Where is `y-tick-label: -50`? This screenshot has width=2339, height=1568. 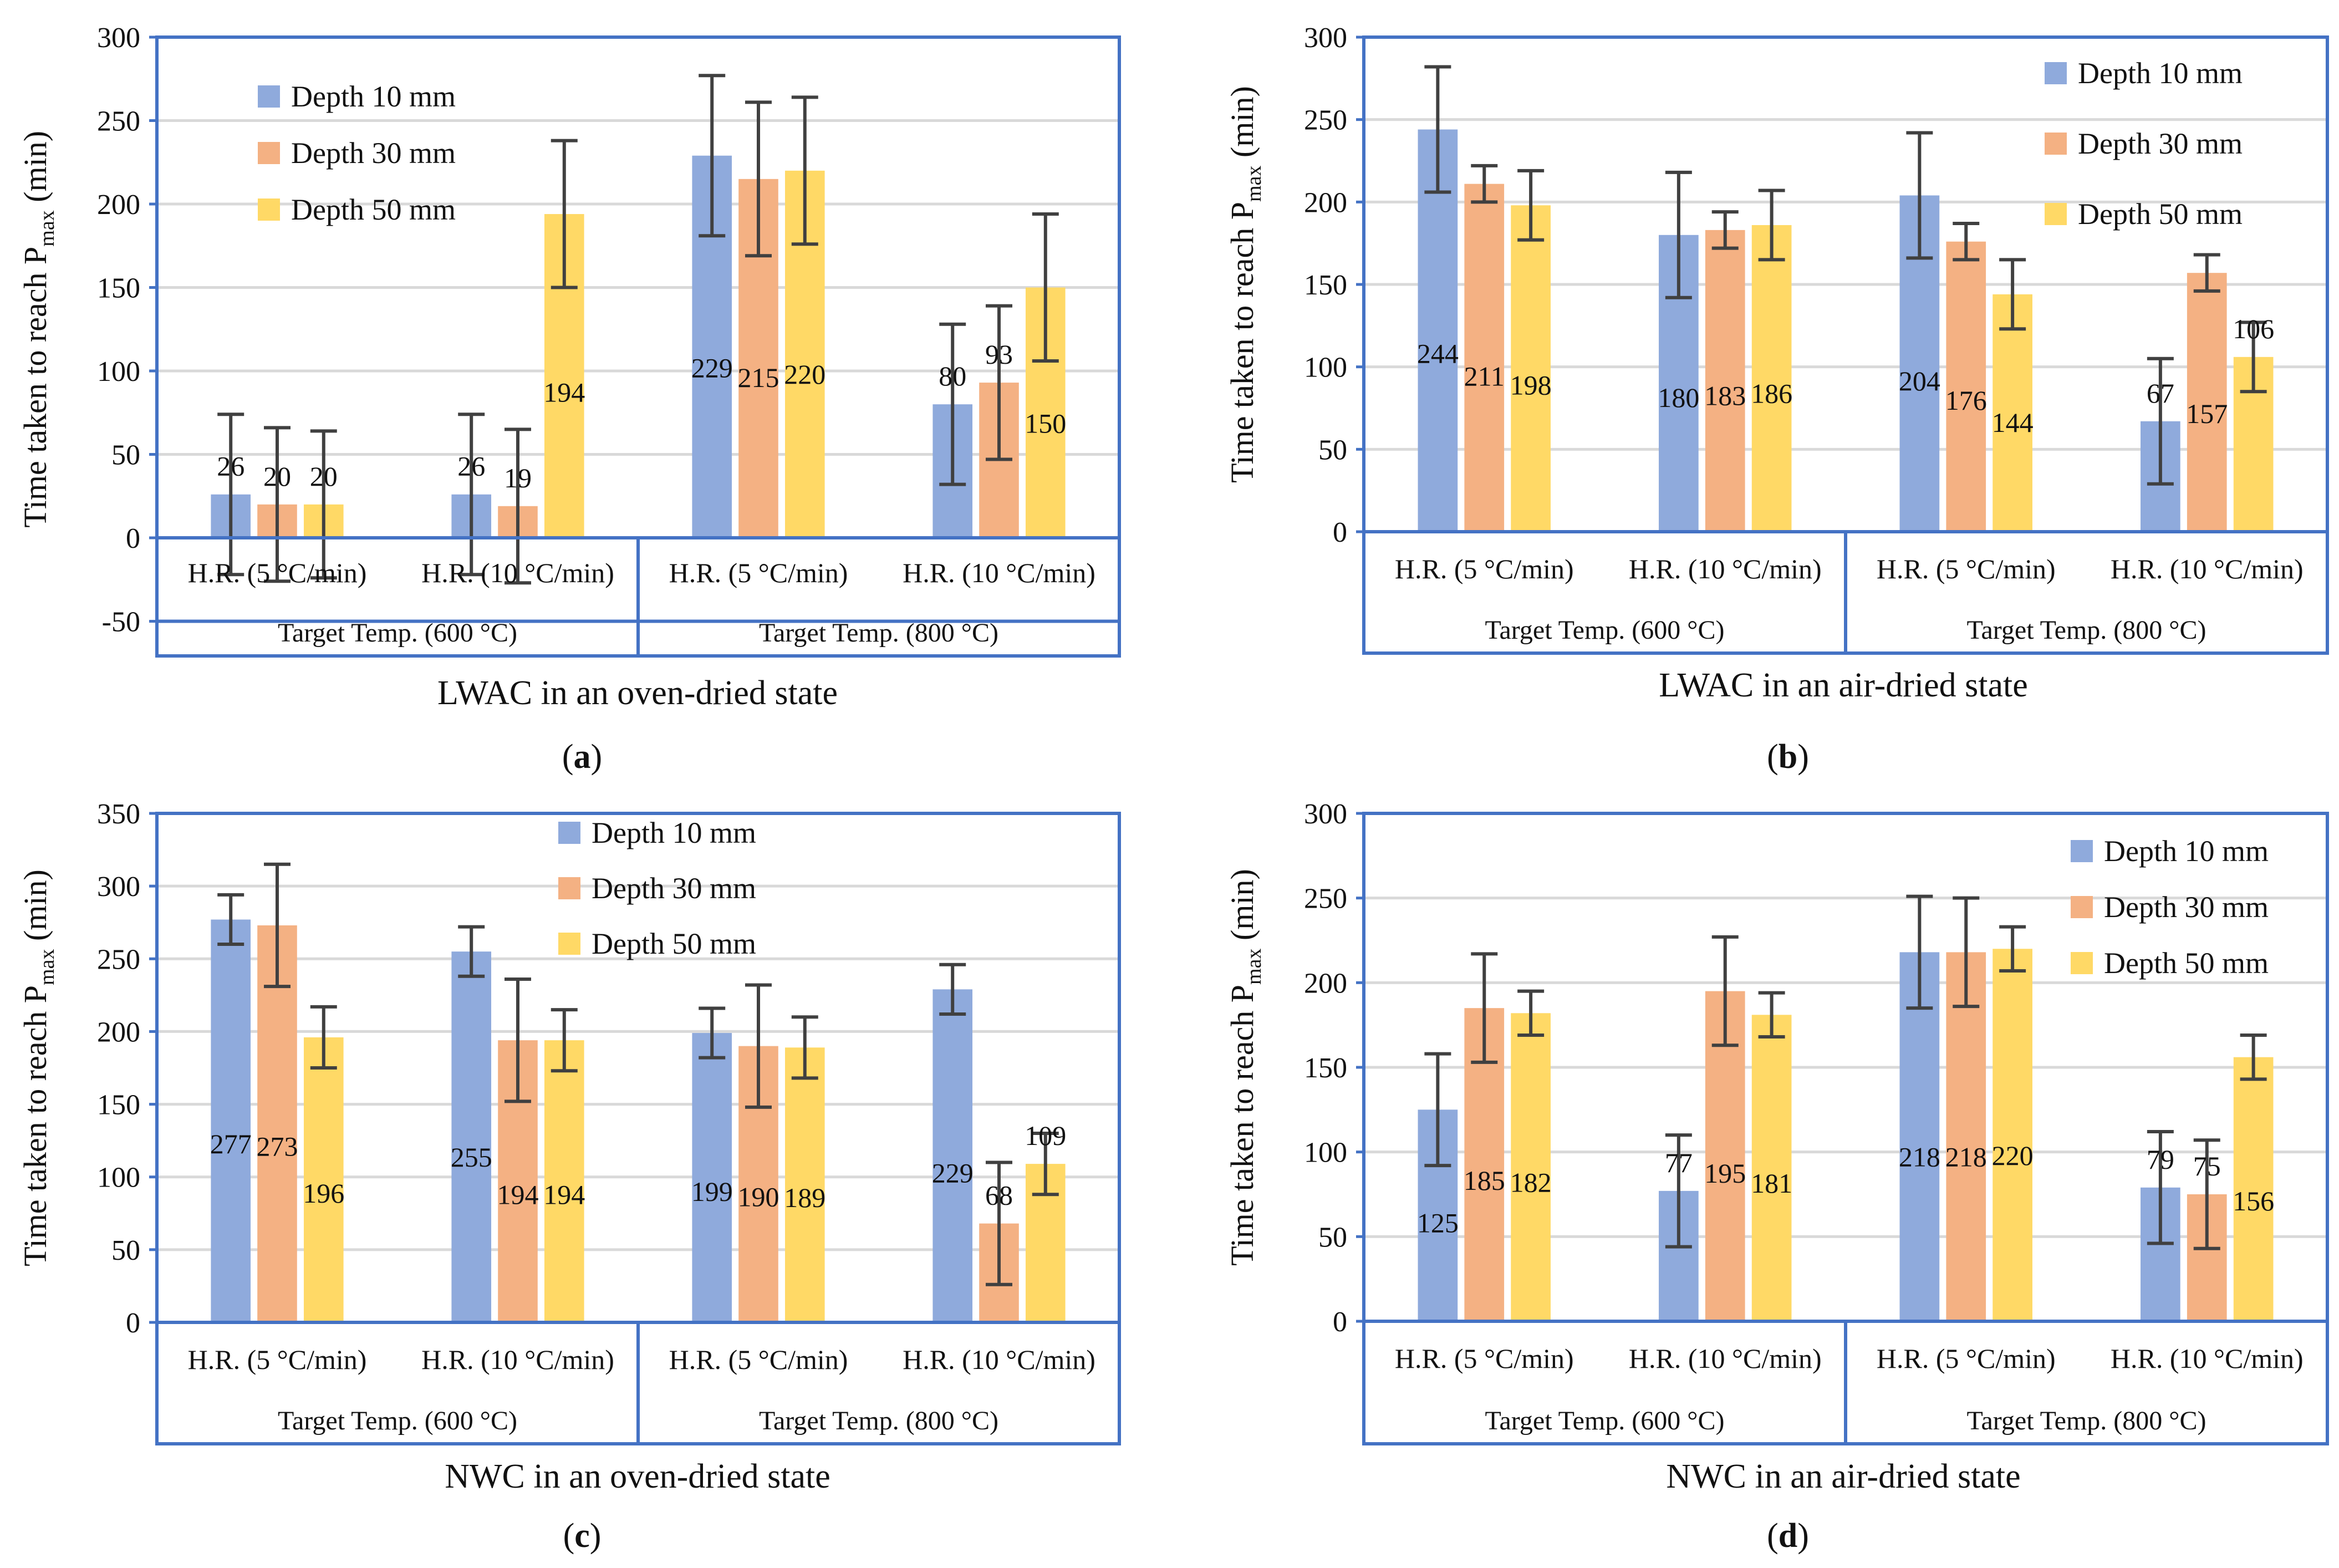
y-tick-label: -50 is located at coordinates (121, 622).